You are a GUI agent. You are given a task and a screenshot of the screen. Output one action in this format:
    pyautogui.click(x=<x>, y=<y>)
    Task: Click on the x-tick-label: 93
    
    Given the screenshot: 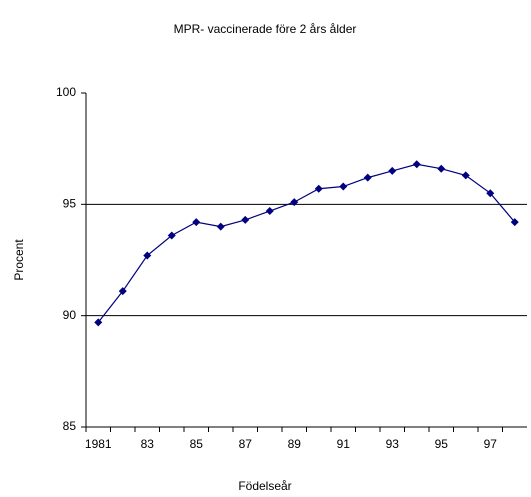 What is the action you would take?
    pyautogui.click(x=393, y=444)
    